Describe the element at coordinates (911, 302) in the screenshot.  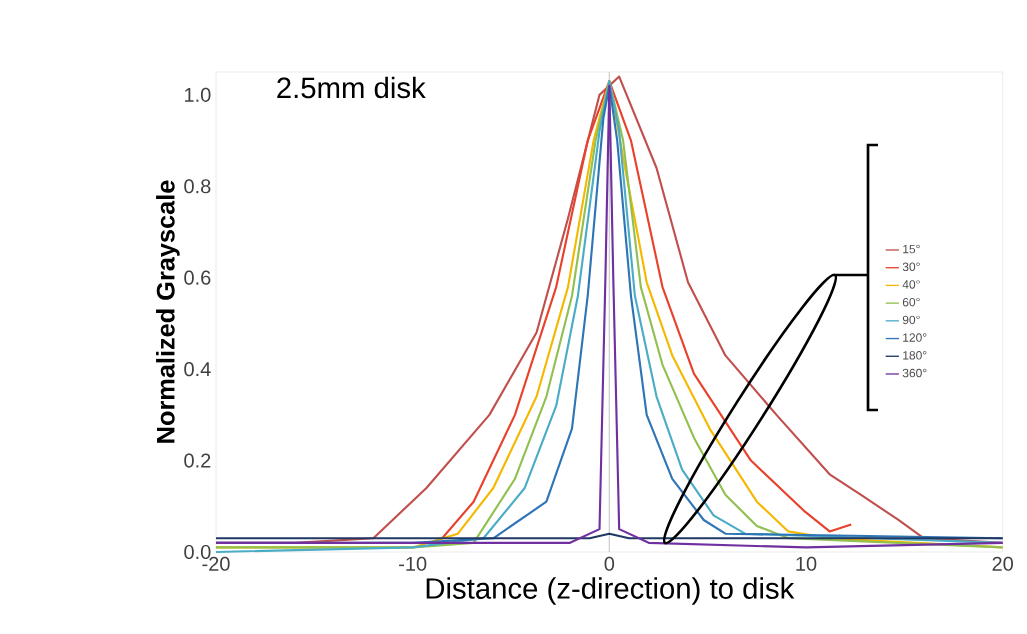
I see `legend-label: 60°` at that location.